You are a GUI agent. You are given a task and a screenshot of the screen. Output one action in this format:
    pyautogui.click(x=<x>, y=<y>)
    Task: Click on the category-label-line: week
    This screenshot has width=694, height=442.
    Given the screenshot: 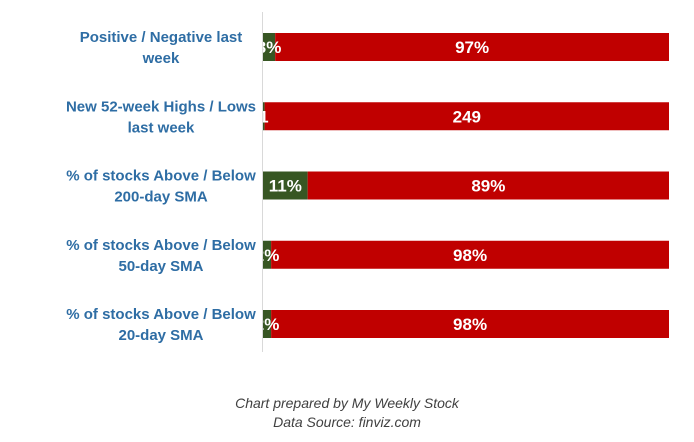 What is the action you would take?
    pyautogui.click(x=161, y=58)
    